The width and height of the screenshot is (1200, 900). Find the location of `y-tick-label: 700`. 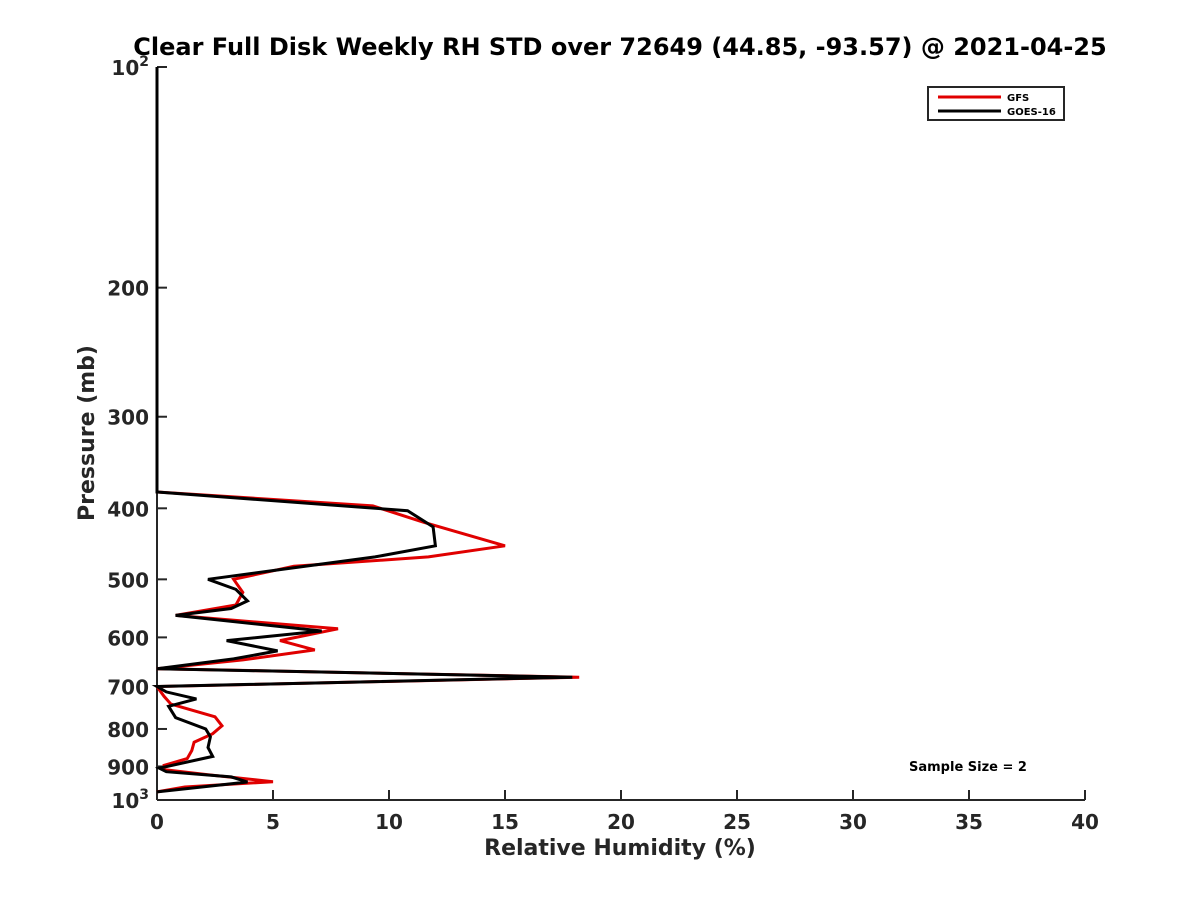

y-tick-label: 700 is located at coordinates (128, 687).